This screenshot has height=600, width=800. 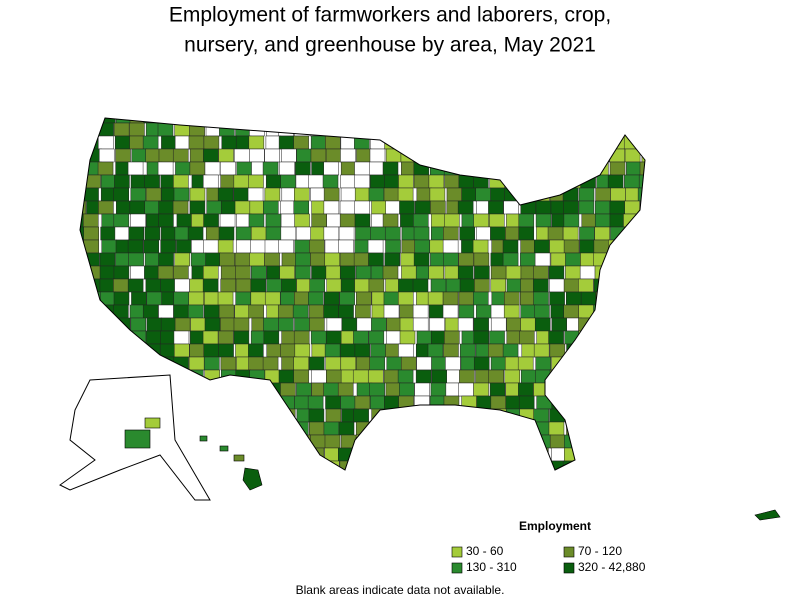 I want to click on hawaii, so click(x=231, y=463).